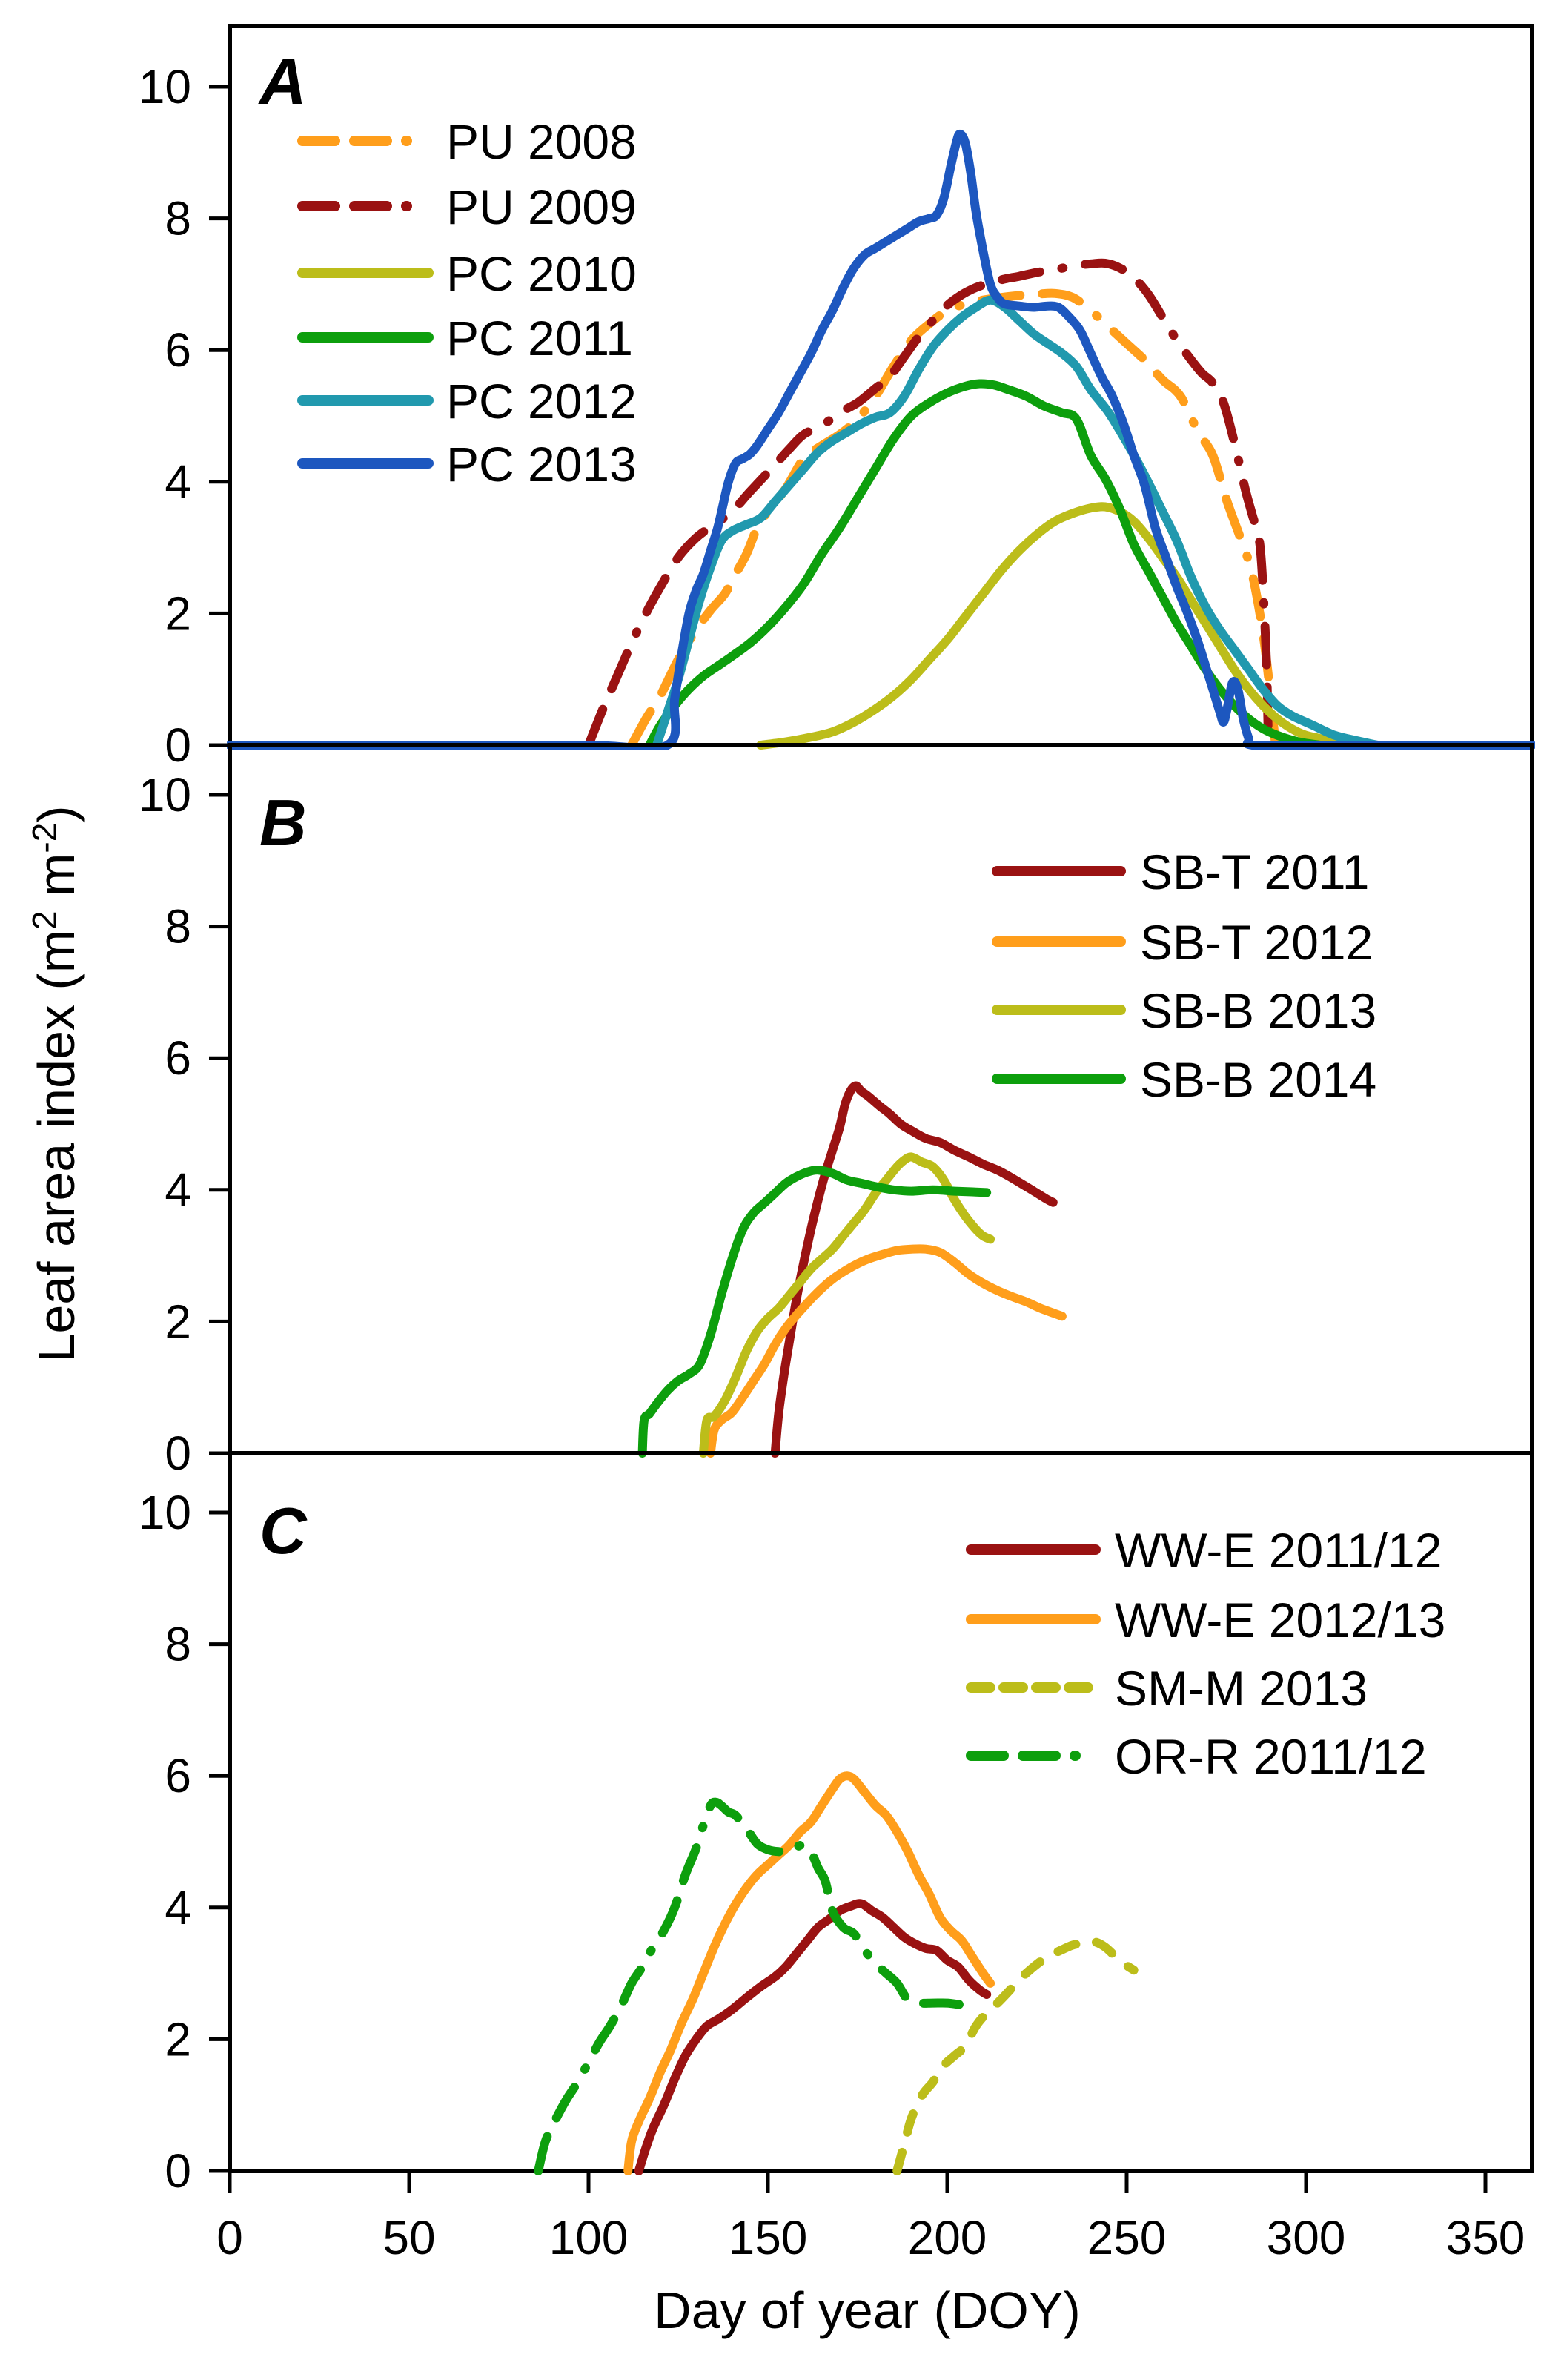  Describe the element at coordinates (768, 2237) in the screenshot. I see `x-tick-label: 150` at that location.